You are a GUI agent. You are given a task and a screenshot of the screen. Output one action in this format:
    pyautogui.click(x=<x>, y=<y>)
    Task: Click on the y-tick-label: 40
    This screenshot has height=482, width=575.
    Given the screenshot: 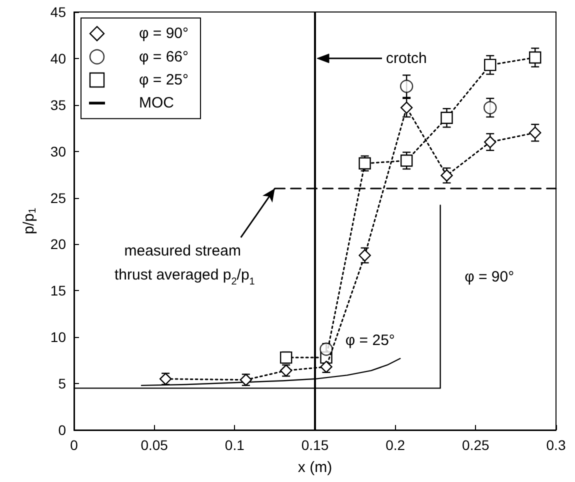 What is the action you would take?
    pyautogui.click(x=58, y=58)
    